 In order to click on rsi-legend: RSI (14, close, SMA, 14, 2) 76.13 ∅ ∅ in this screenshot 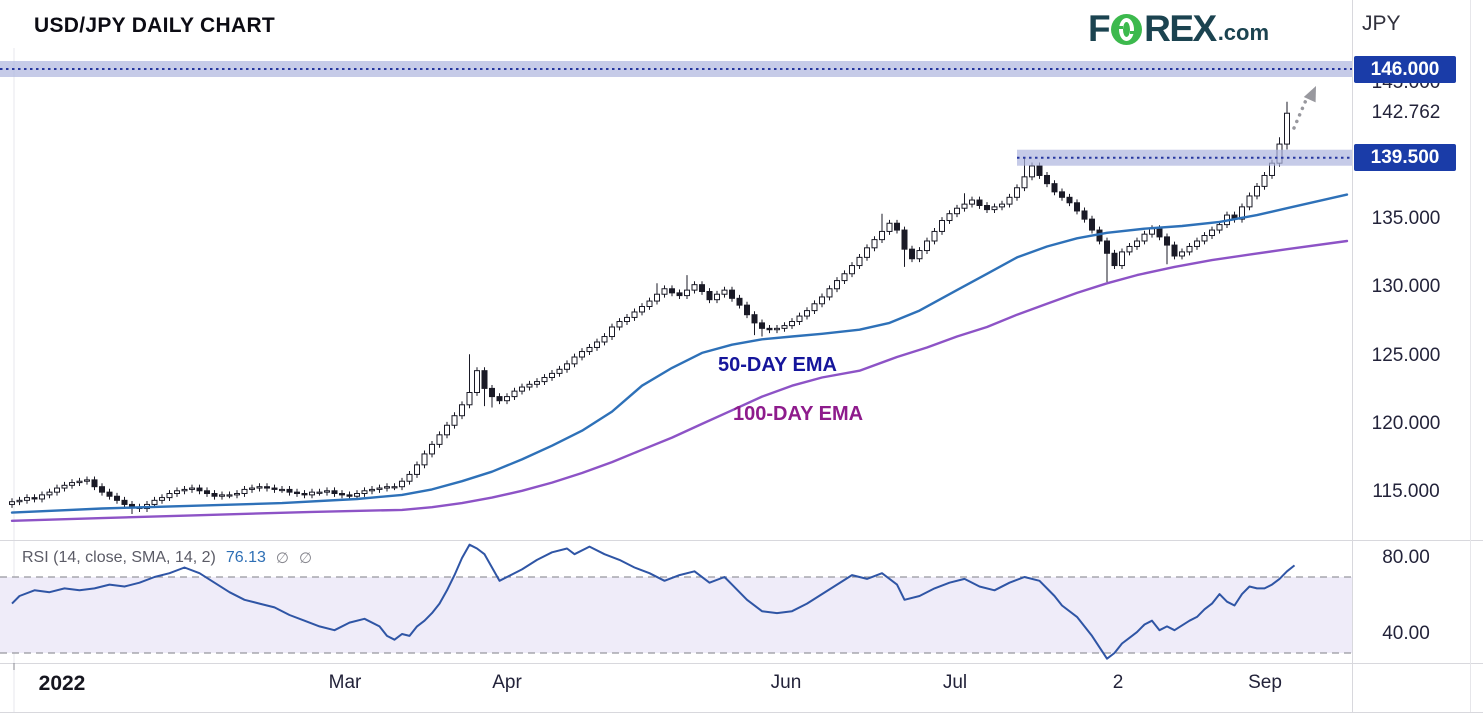, I will do `click(167, 558)`.